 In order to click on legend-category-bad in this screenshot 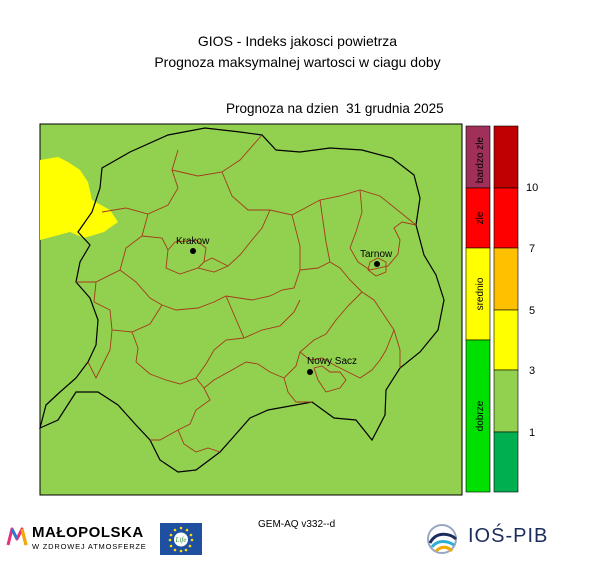, I will do `click(478, 218)`.